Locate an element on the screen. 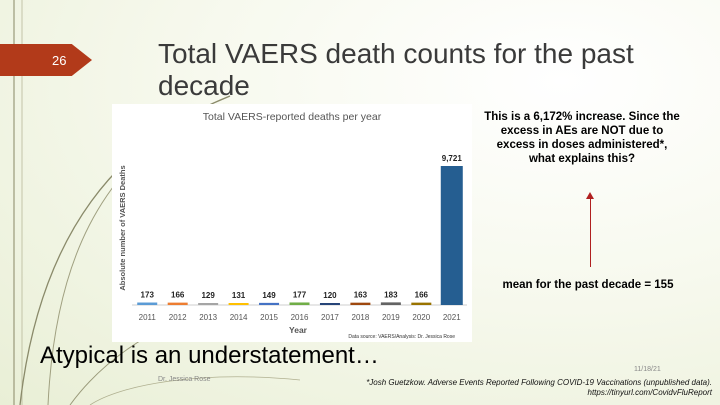 The width and height of the screenshot is (720, 405). bar-value-label-2020: 166 is located at coordinates (422, 295).